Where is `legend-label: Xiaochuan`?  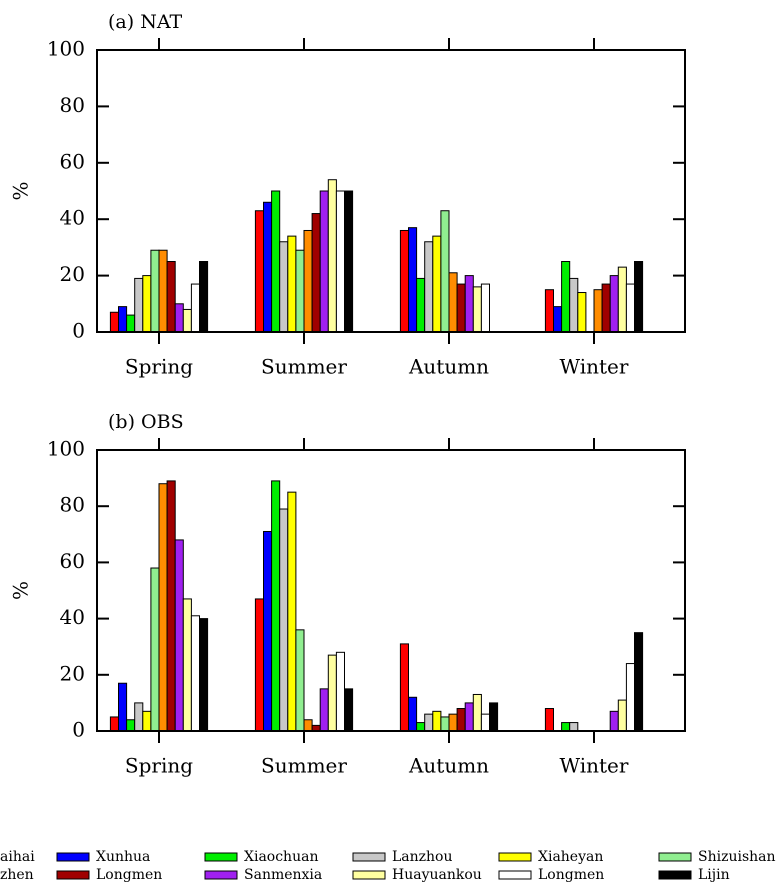 legend-label: Xiaochuan is located at coordinates (281, 857).